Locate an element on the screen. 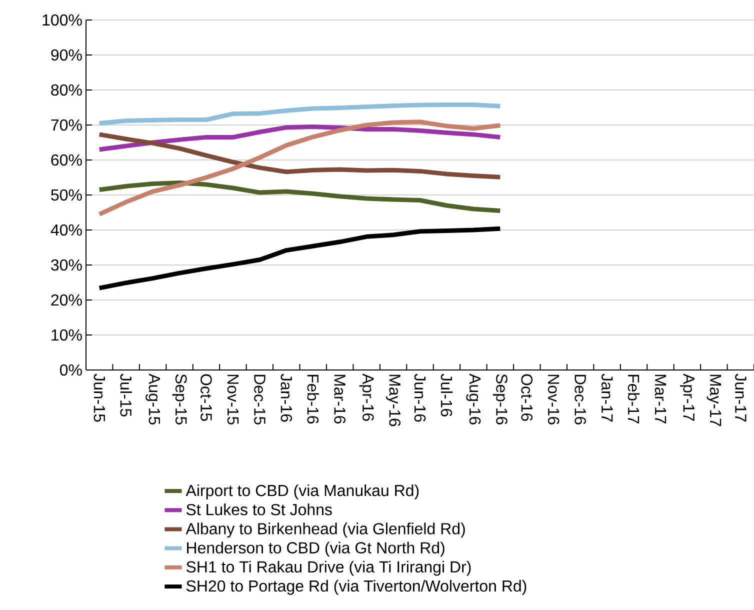  legend-label: SH1 to Ti Rakau Drive (via Ti Irirangi Dr) is located at coordinates (328, 568).